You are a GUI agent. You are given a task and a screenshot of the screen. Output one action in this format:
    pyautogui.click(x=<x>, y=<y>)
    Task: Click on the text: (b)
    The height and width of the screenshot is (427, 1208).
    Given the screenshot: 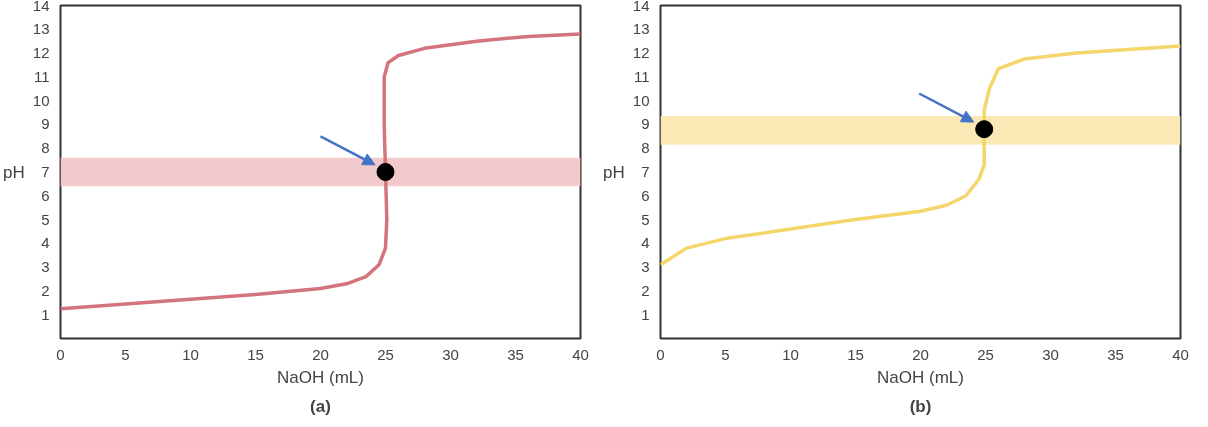 What is the action you would take?
    pyautogui.click(x=920, y=406)
    